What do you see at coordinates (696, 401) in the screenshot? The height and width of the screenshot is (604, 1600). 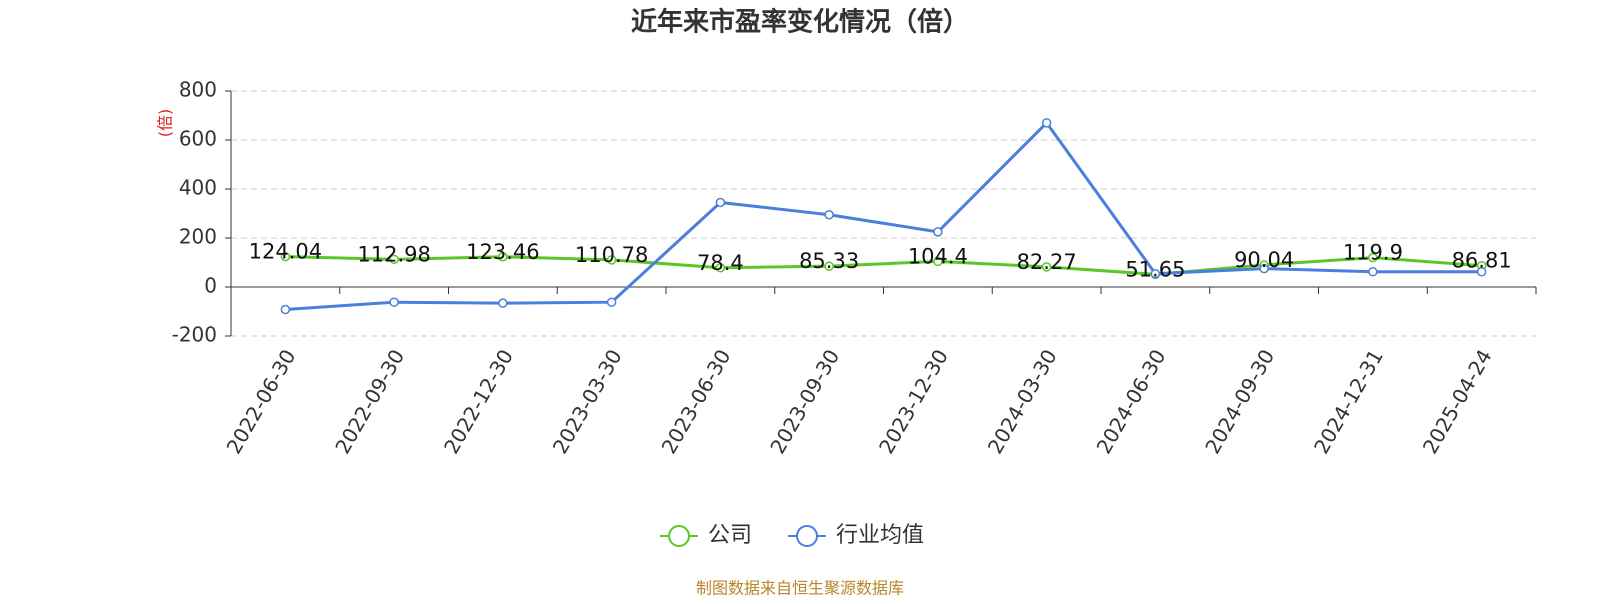 I see `x-tick-label: 2023-06-30` at bounding box center [696, 401].